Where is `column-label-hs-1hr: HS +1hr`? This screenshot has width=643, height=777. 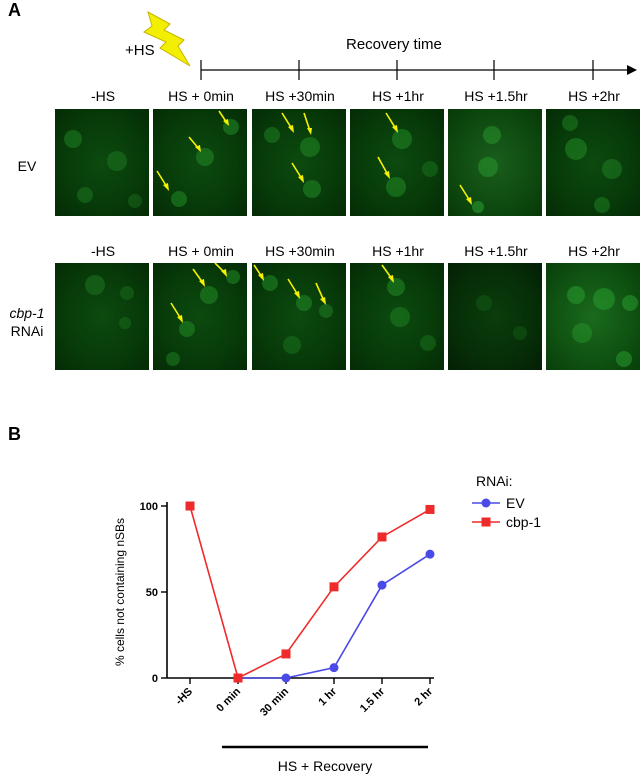
column-label-hs-1hr: HS +1hr is located at coordinates (398, 96).